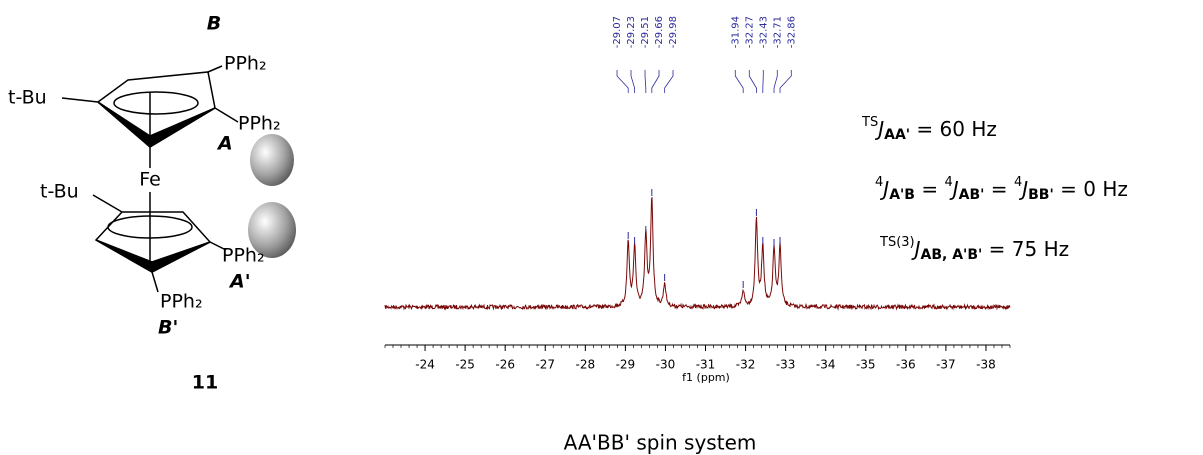 Image resolution: width=1203 pixels, height=455 pixels. What do you see at coordinates (505, 365) in the screenshot?
I see `x-tick-label: -26` at bounding box center [505, 365].